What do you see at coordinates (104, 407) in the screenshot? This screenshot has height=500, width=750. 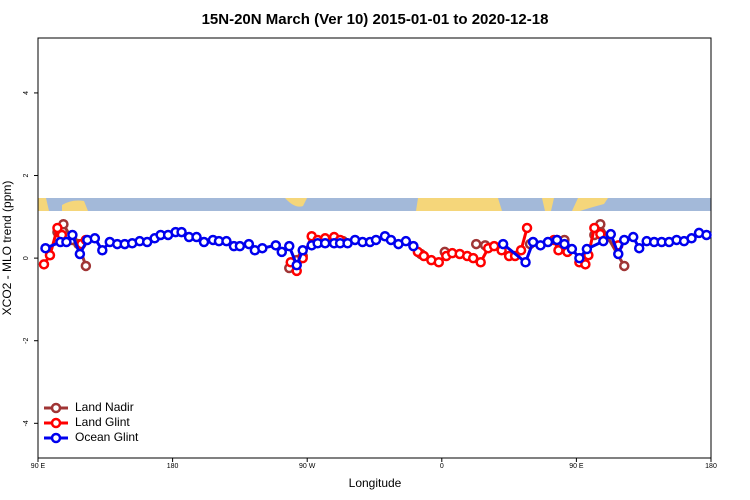 I see `legend-label: Land Nadir` at bounding box center [104, 407].